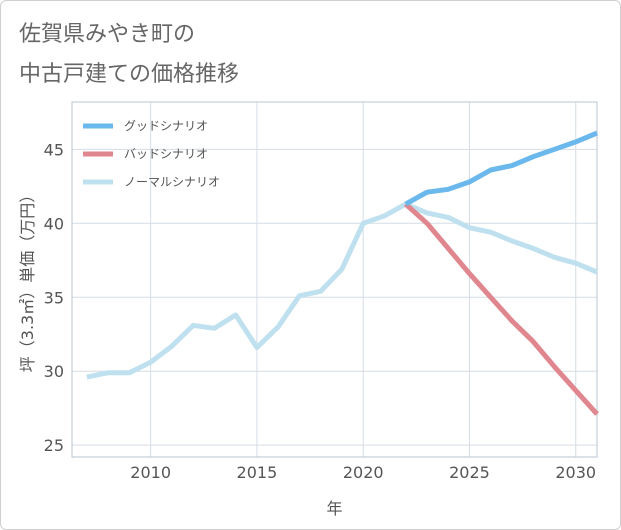  What do you see at coordinates (27, 279) in the screenshot?
I see `y-axis-label: 坪（3.3㎡）単価（万円）` at bounding box center [27, 279].